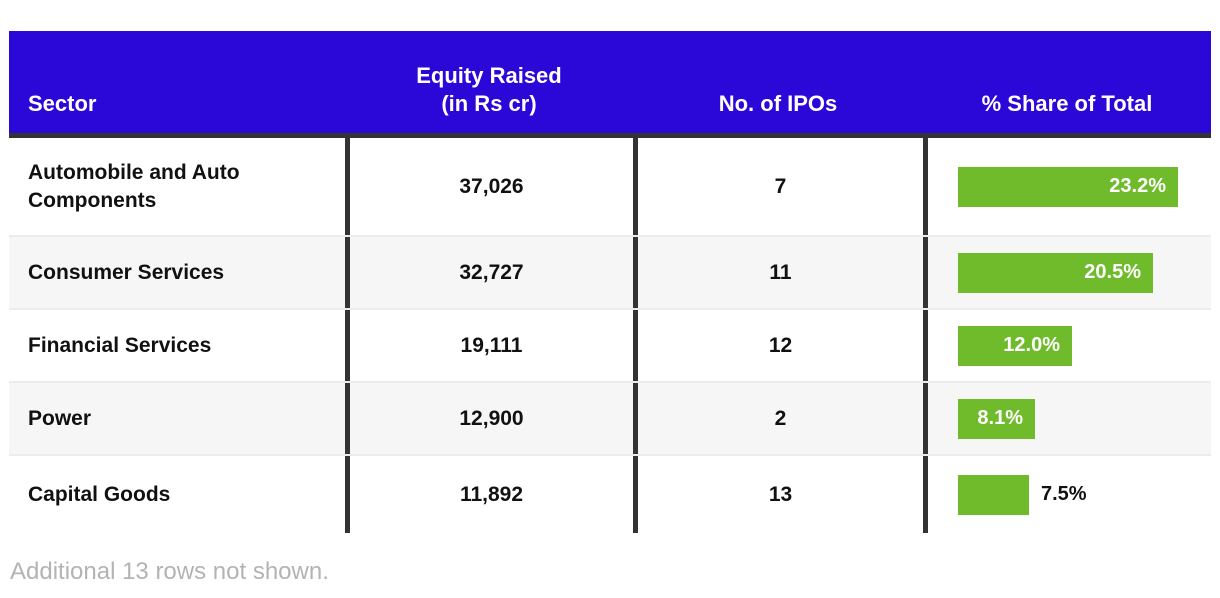  What do you see at coordinates (993, 494) in the screenshot?
I see `share-bar` at bounding box center [993, 494].